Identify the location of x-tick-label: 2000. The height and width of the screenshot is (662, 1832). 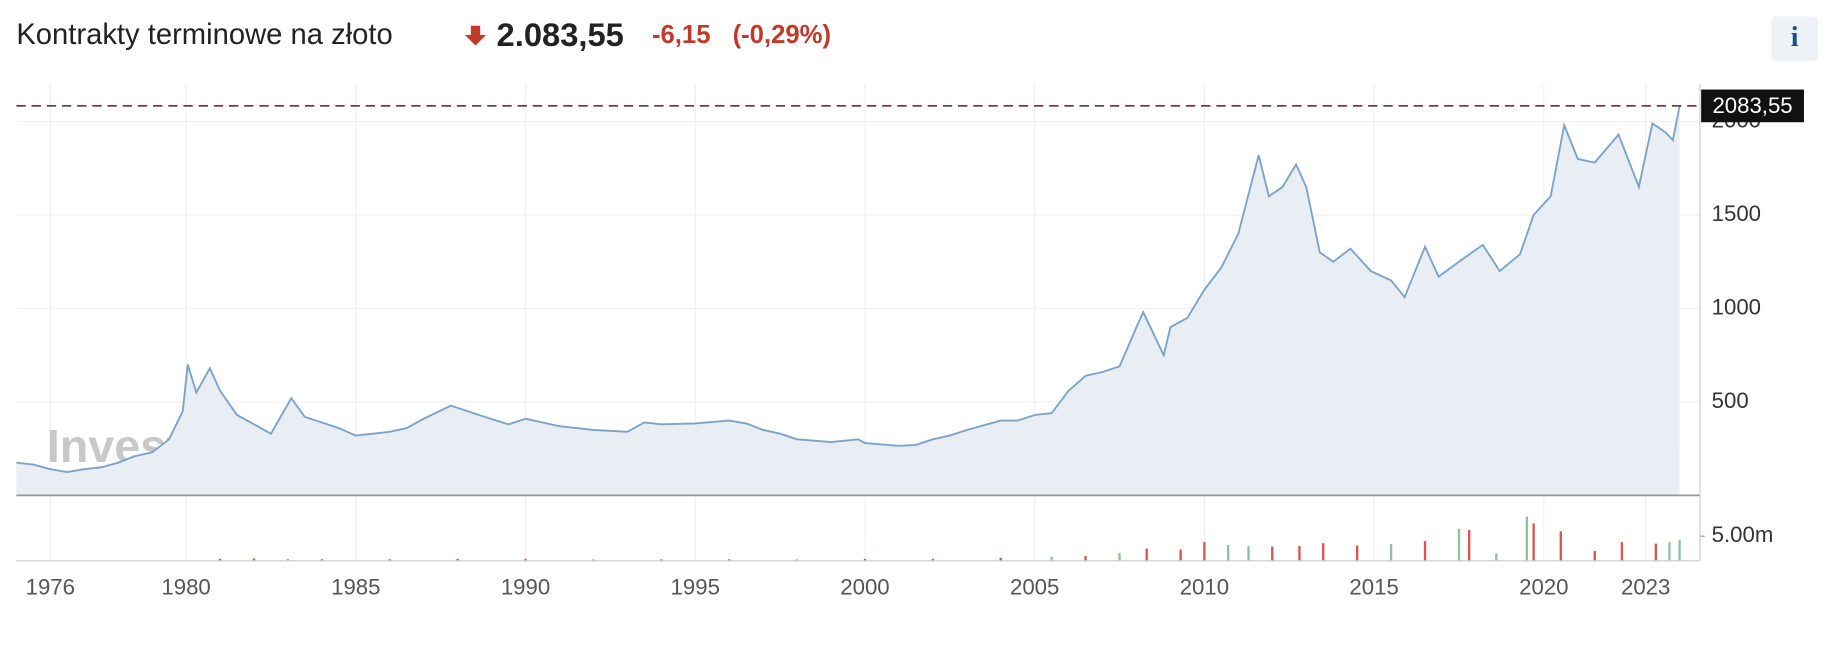
(864, 587).